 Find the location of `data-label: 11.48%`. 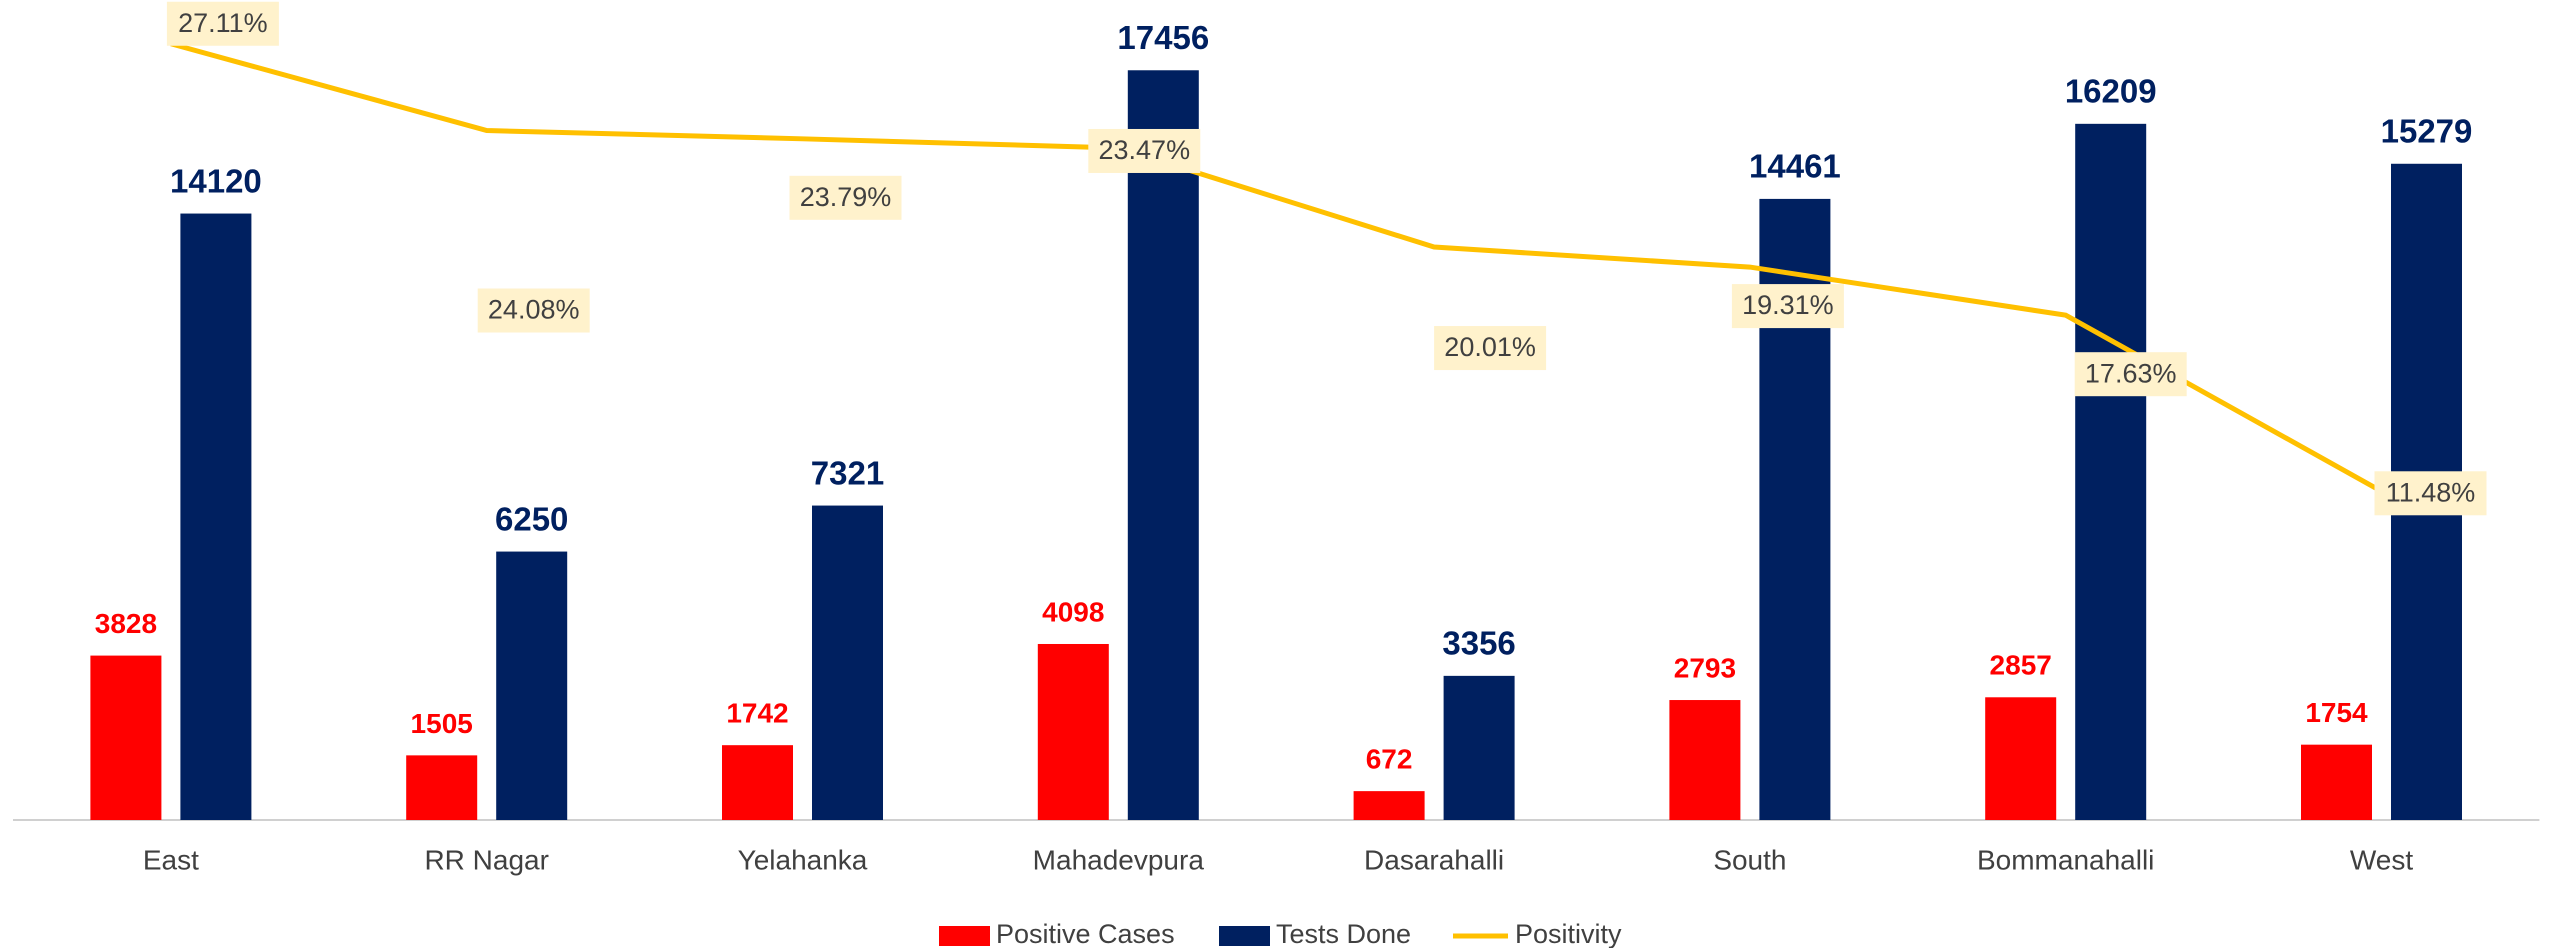

data-label: 11.48% is located at coordinates (2431, 492).